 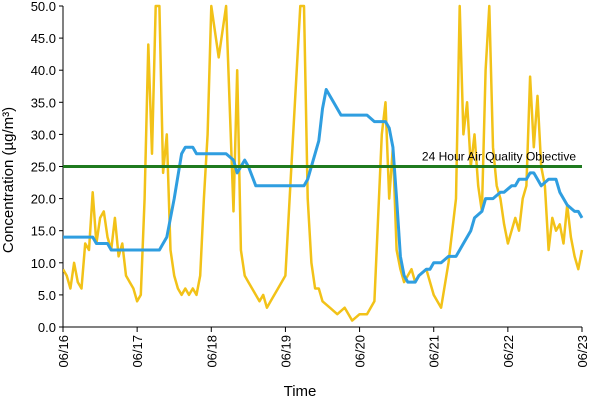 What do you see at coordinates (508, 351) in the screenshot?
I see `x-tick-label: 06/22` at bounding box center [508, 351].